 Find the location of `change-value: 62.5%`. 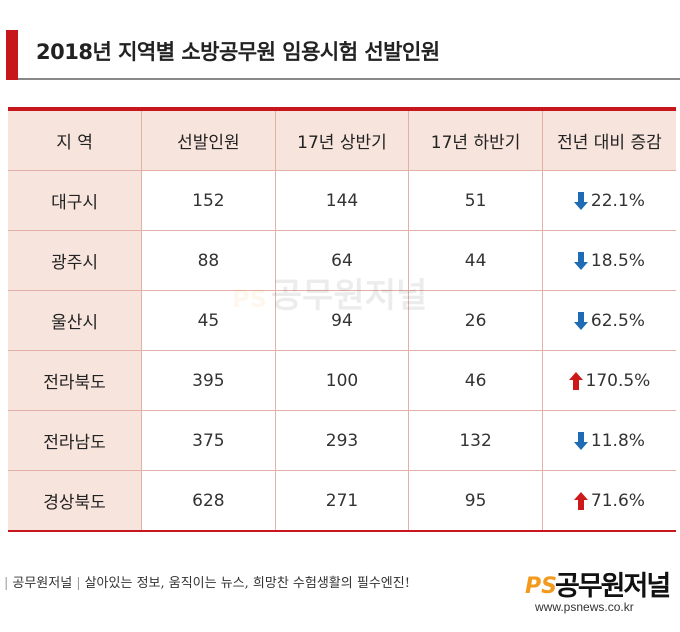

change-value: 62.5% is located at coordinates (617, 320).